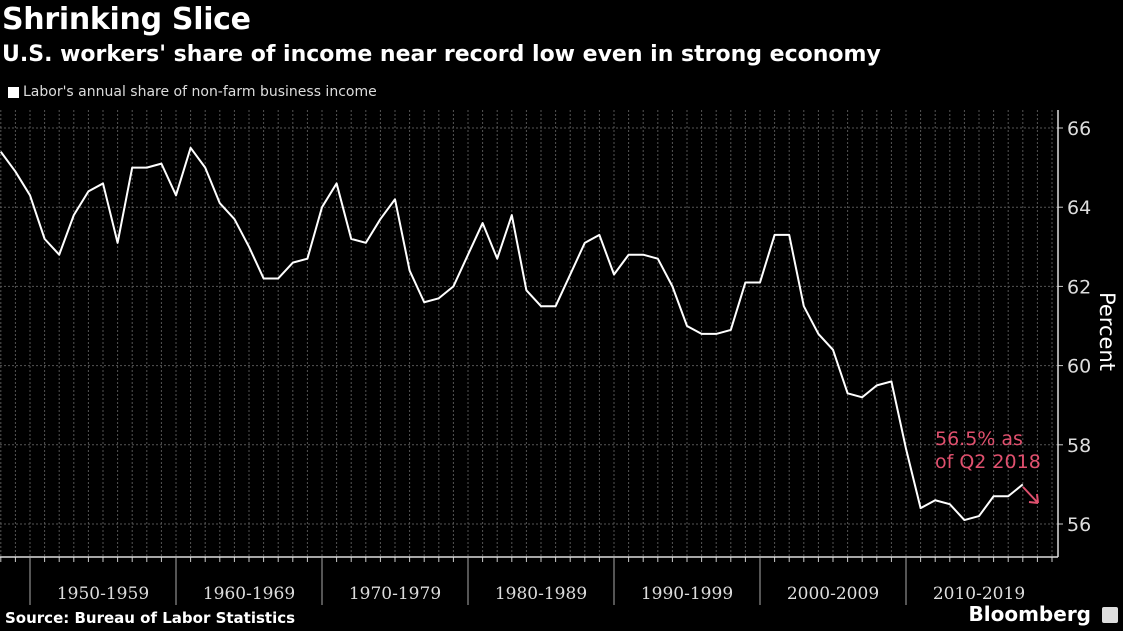  I want to click on x-tick-label: 1970-1979, so click(395, 594).